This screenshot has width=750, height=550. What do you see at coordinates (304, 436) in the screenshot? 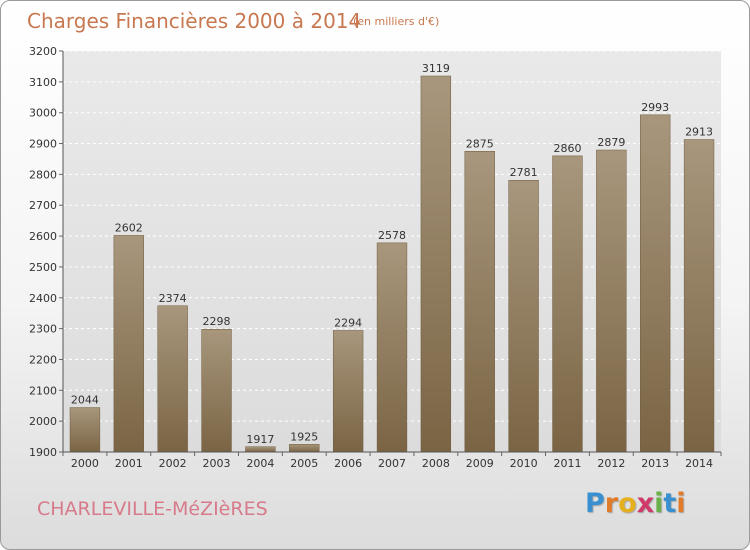
I see `bar-value-label: 1925` at bounding box center [304, 436].